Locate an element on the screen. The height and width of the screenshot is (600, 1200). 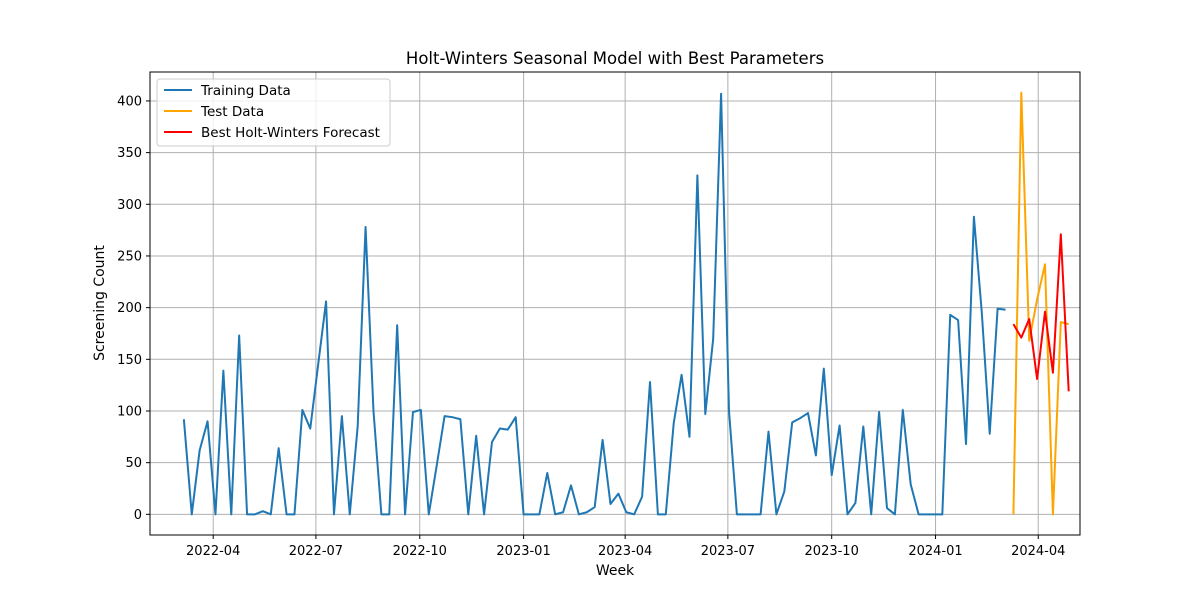
y-tick-label: 100 is located at coordinates (129, 411).